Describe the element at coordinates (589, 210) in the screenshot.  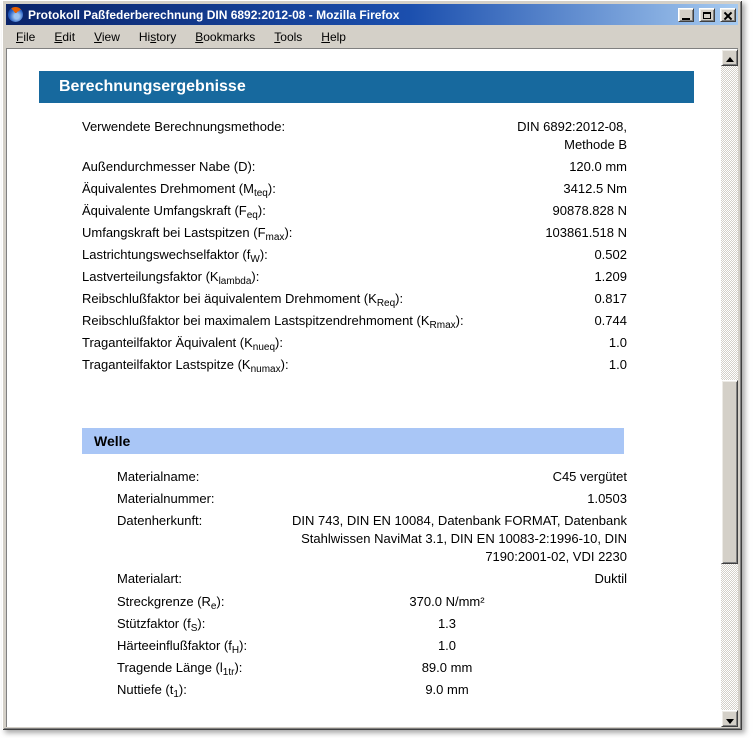
I see `row-value: 90878.828 N` at that location.